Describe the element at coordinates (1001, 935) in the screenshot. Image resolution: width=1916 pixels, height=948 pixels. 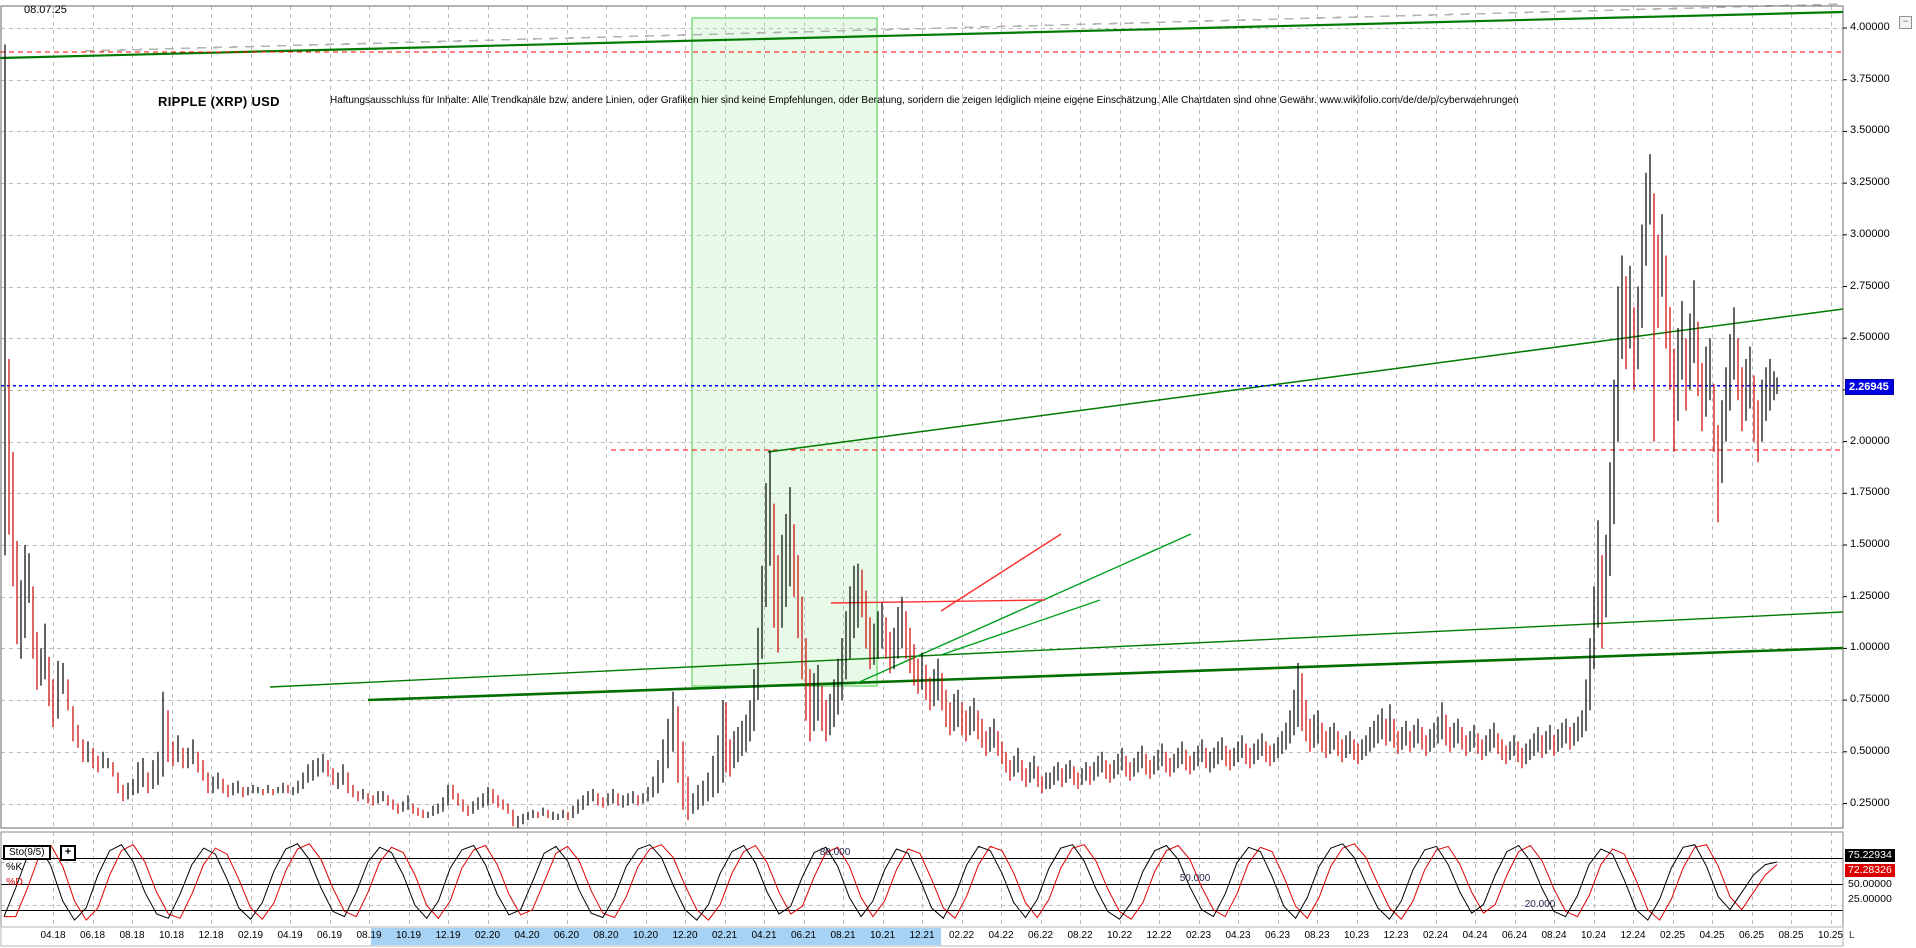
I see `x-axis-label: 04.22` at that location.